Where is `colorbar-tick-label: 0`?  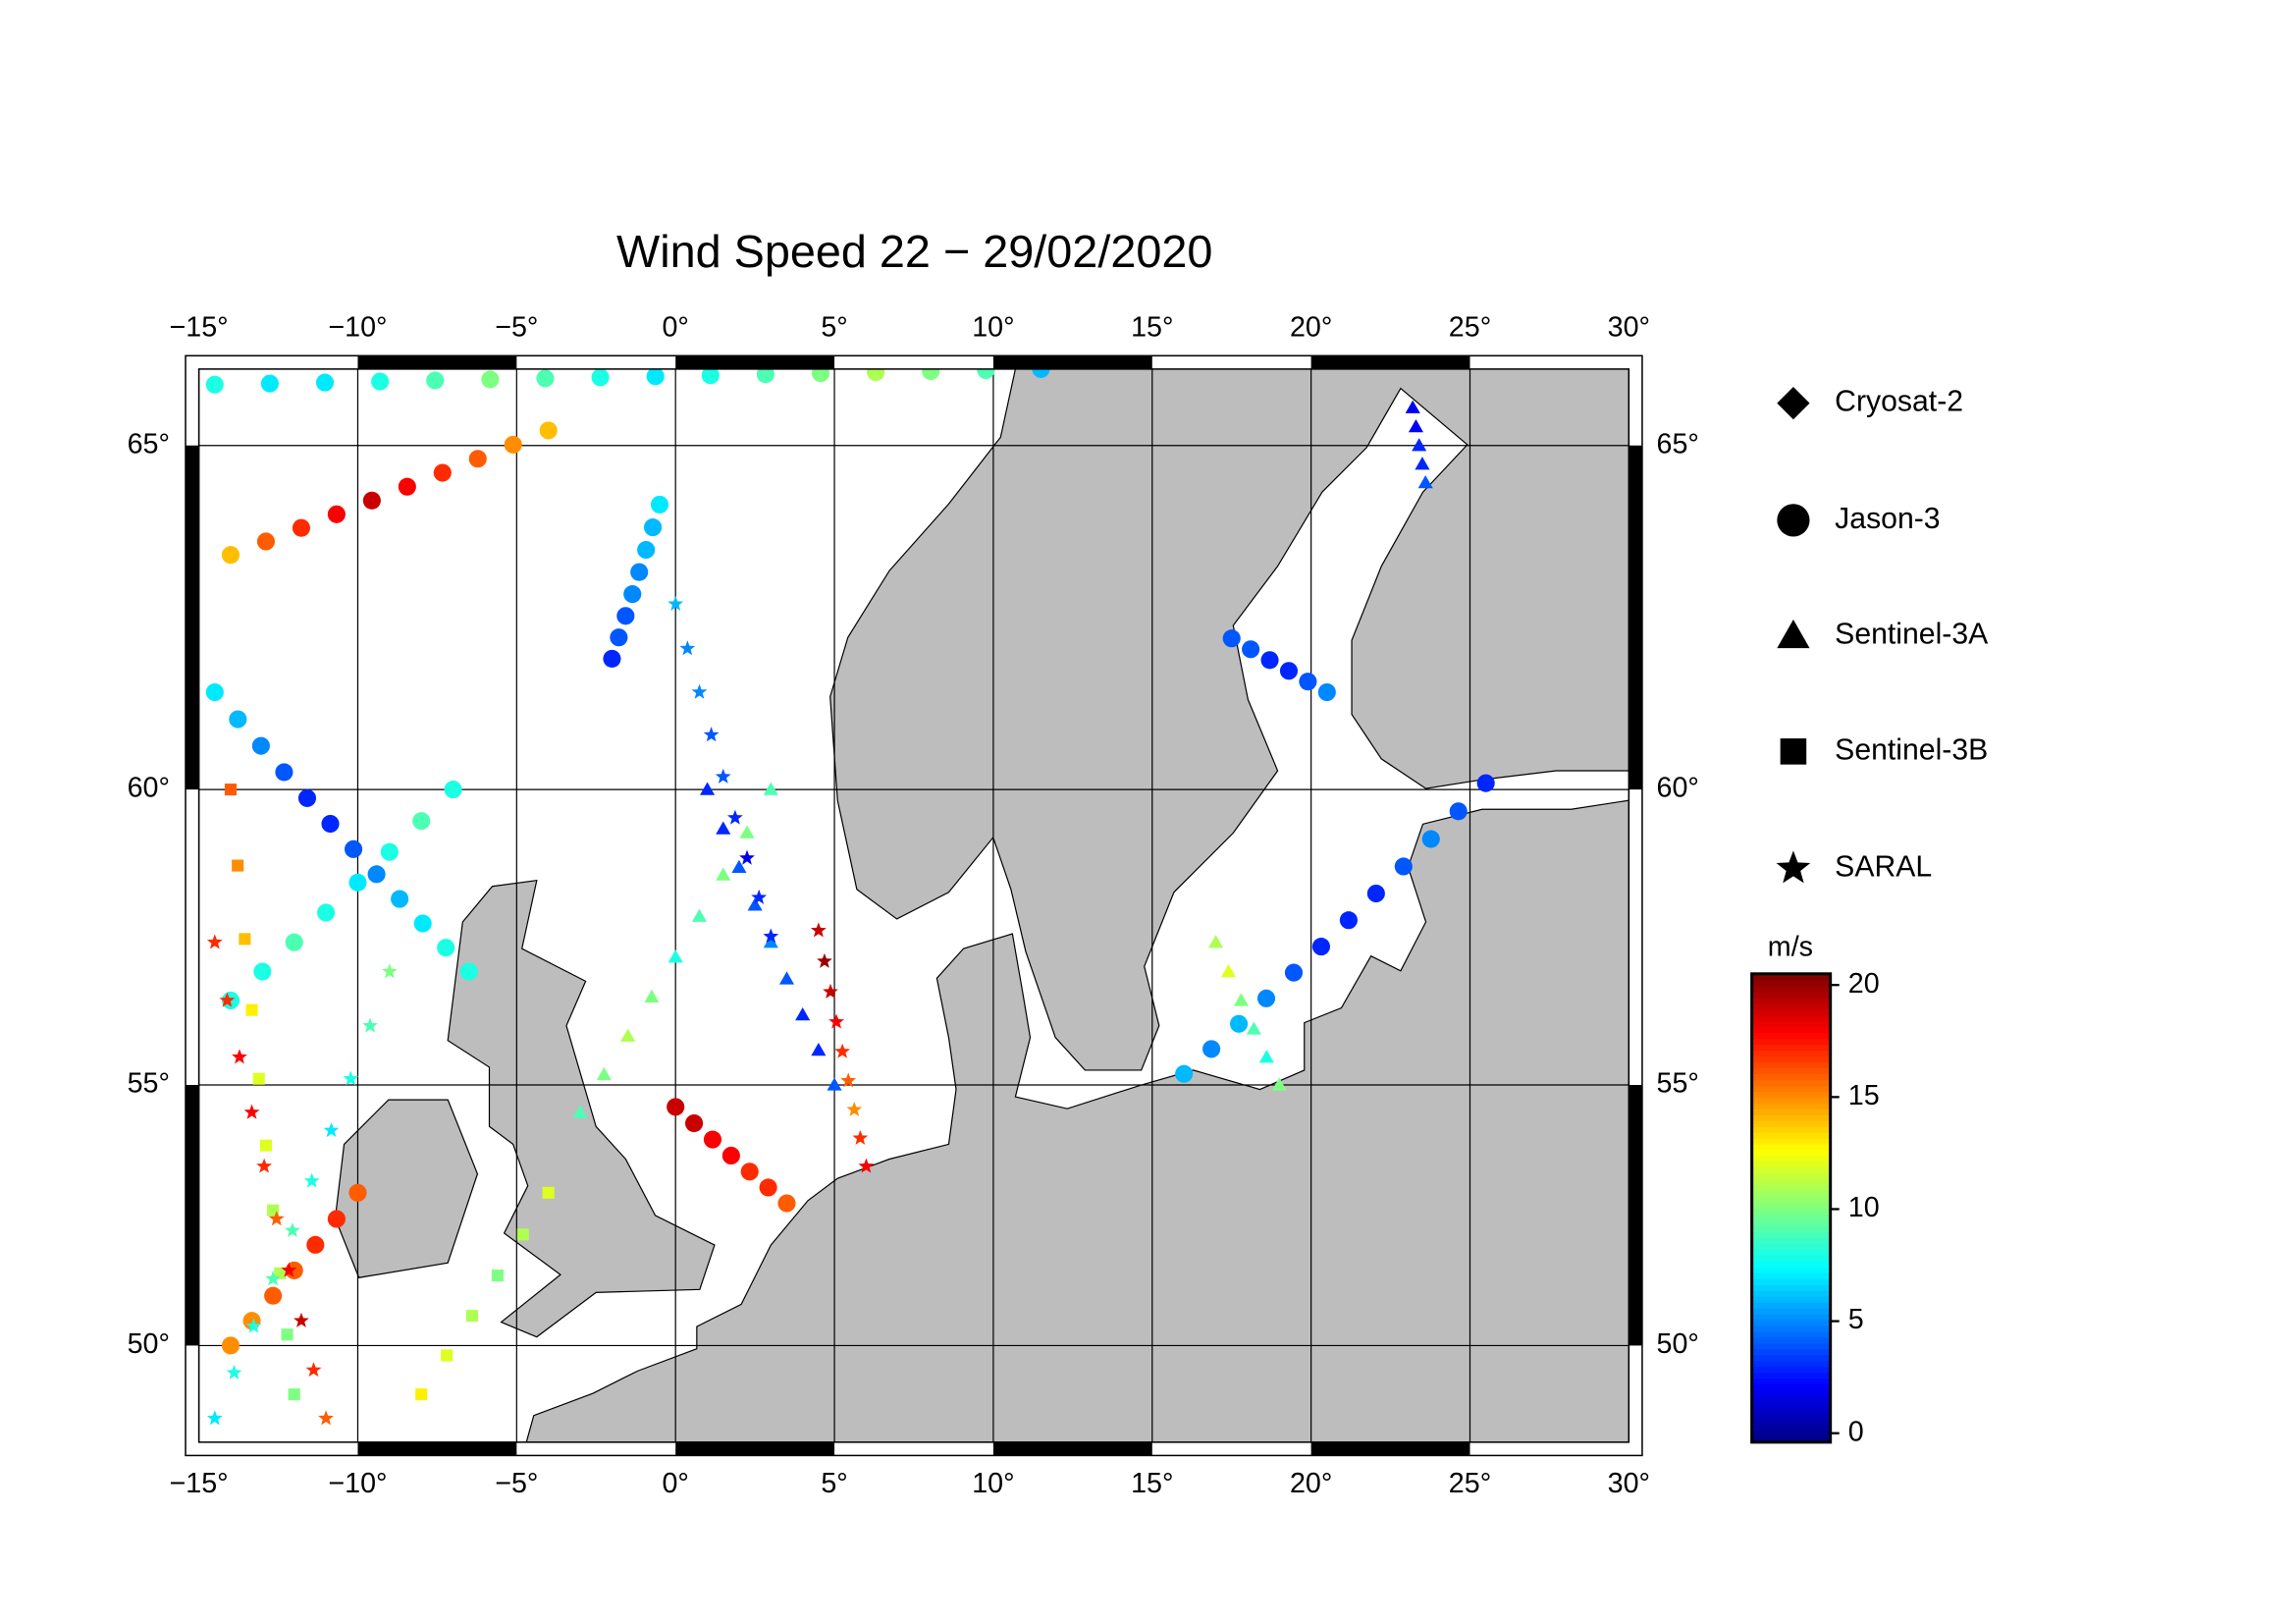
colorbar-tick-label: 0 is located at coordinates (1856, 1432).